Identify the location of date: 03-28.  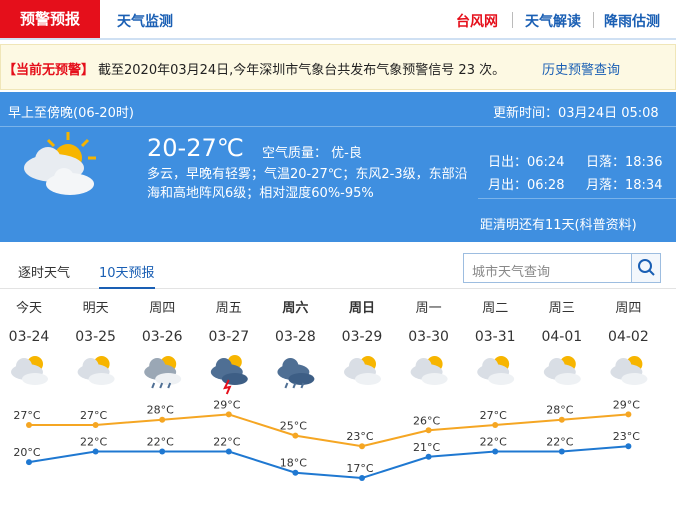
(295, 337).